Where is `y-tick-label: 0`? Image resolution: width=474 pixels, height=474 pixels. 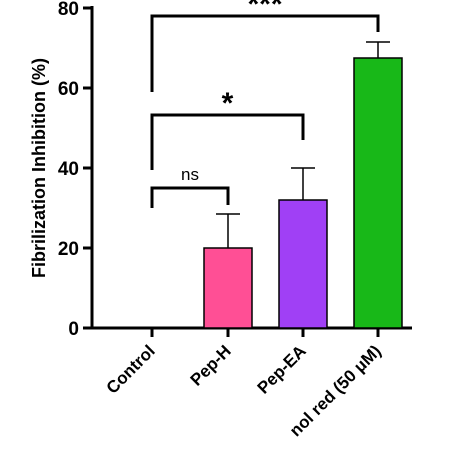 y-tick-label: 0 is located at coordinates (73, 329).